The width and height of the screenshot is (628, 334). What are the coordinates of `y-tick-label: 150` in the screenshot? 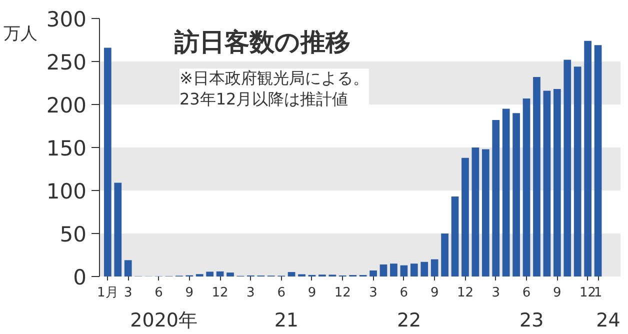 It's located at (66, 148).